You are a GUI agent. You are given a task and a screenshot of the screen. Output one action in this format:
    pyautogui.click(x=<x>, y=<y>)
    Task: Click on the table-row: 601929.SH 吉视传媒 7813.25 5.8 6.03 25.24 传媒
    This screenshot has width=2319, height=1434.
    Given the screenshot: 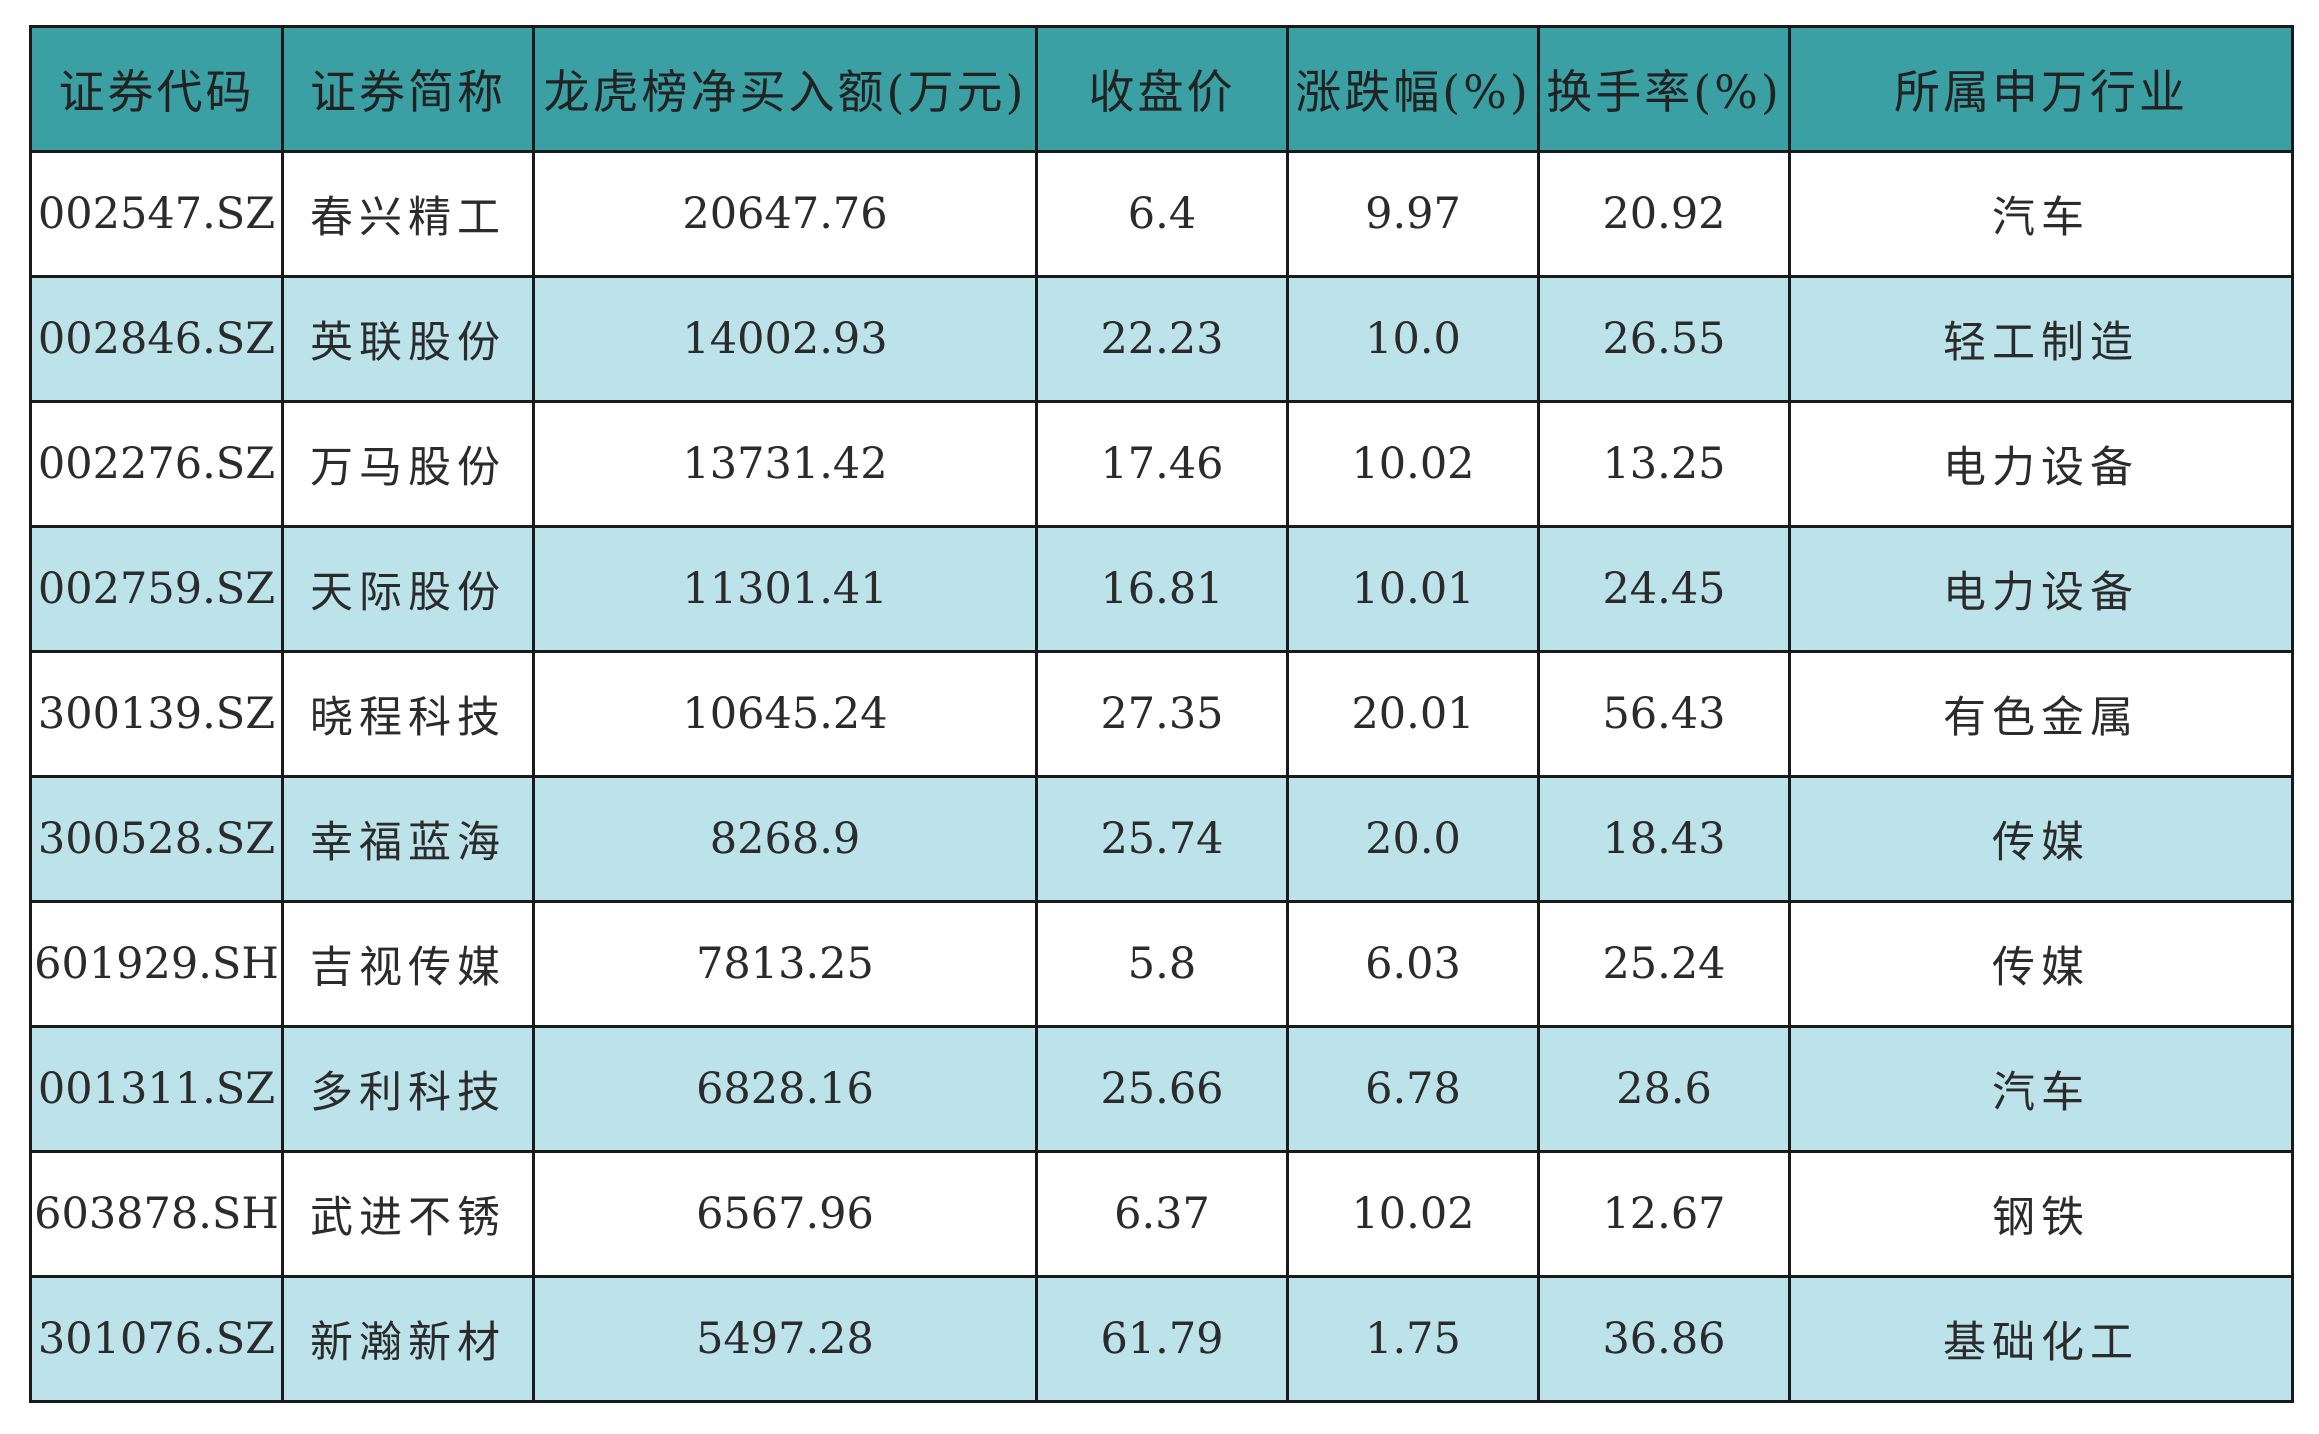 What is the action you would take?
    pyautogui.click(x=1161, y=964)
    